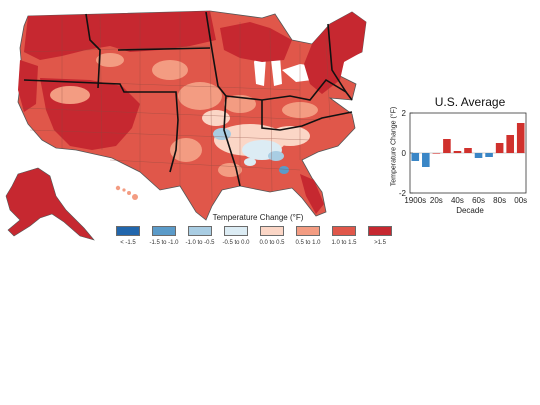 Image resolution: width=540 pixels, height=405 pixels. What do you see at coordinates (236, 243) in the screenshot?
I see `legend-label: -0.5 to 0.0` at bounding box center [236, 243].